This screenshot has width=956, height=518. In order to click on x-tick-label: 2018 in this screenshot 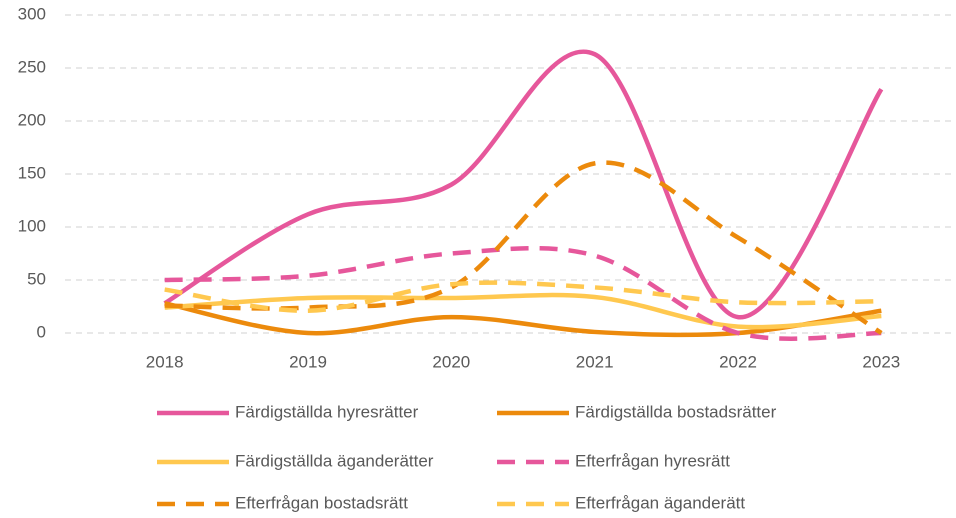, I will do `click(165, 361)`.